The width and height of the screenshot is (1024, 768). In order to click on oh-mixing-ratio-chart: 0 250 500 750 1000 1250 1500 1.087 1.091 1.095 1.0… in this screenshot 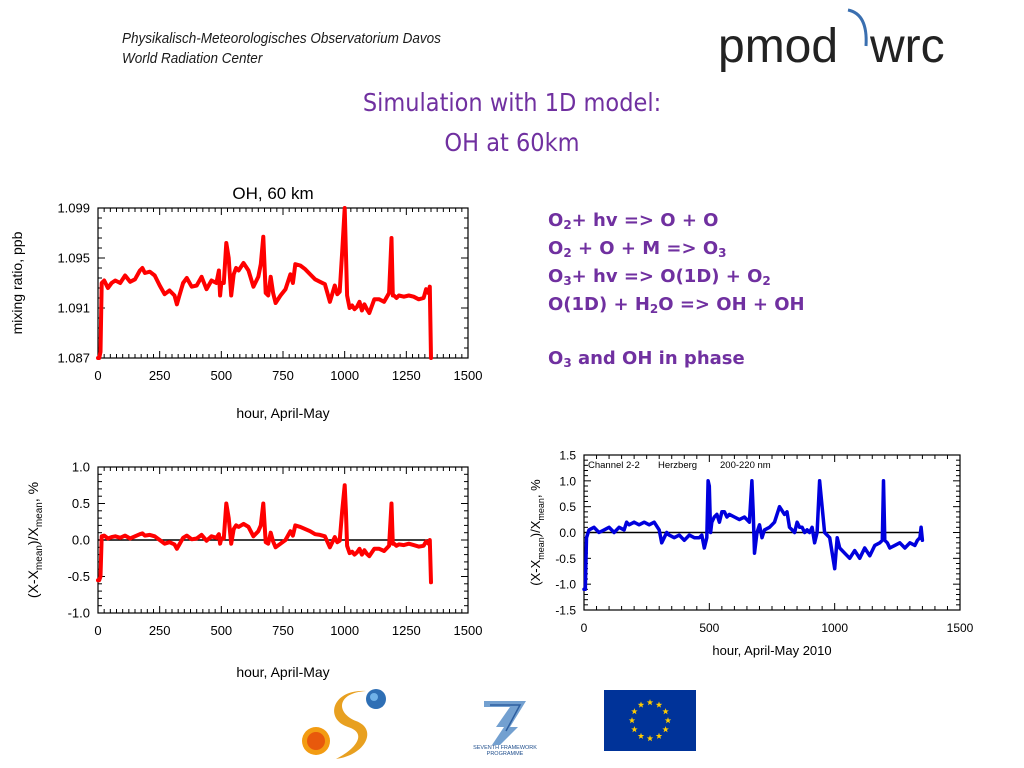, I will do `click(246, 302)`.